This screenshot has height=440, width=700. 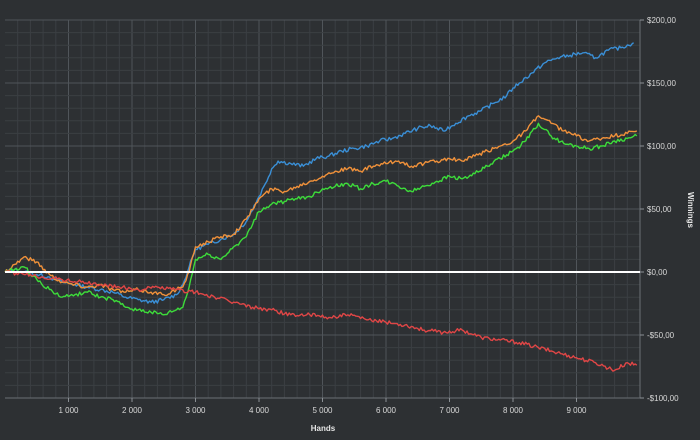 What do you see at coordinates (259, 410) in the screenshot?
I see `x-tick-label: 4 000` at bounding box center [259, 410].